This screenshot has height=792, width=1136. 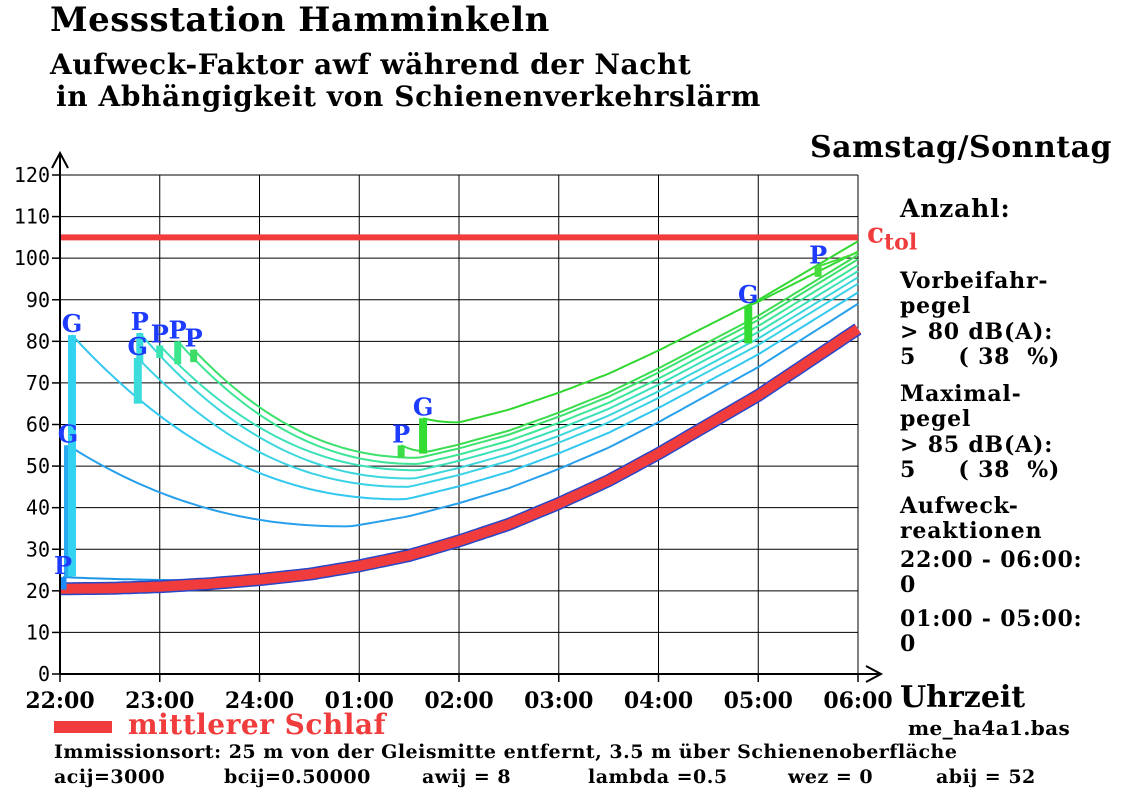 I want to click on x-tick-label-02:00: 02:00, so click(x=458, y=701).